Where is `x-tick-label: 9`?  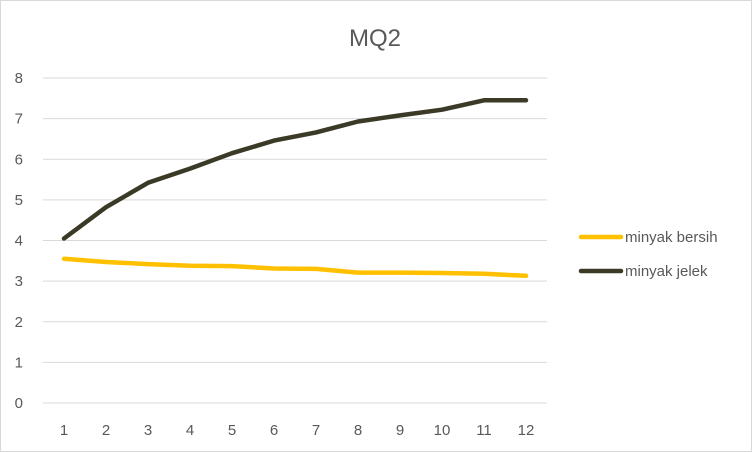
x-tick-label: 9 is located at coordinates (400, 430).